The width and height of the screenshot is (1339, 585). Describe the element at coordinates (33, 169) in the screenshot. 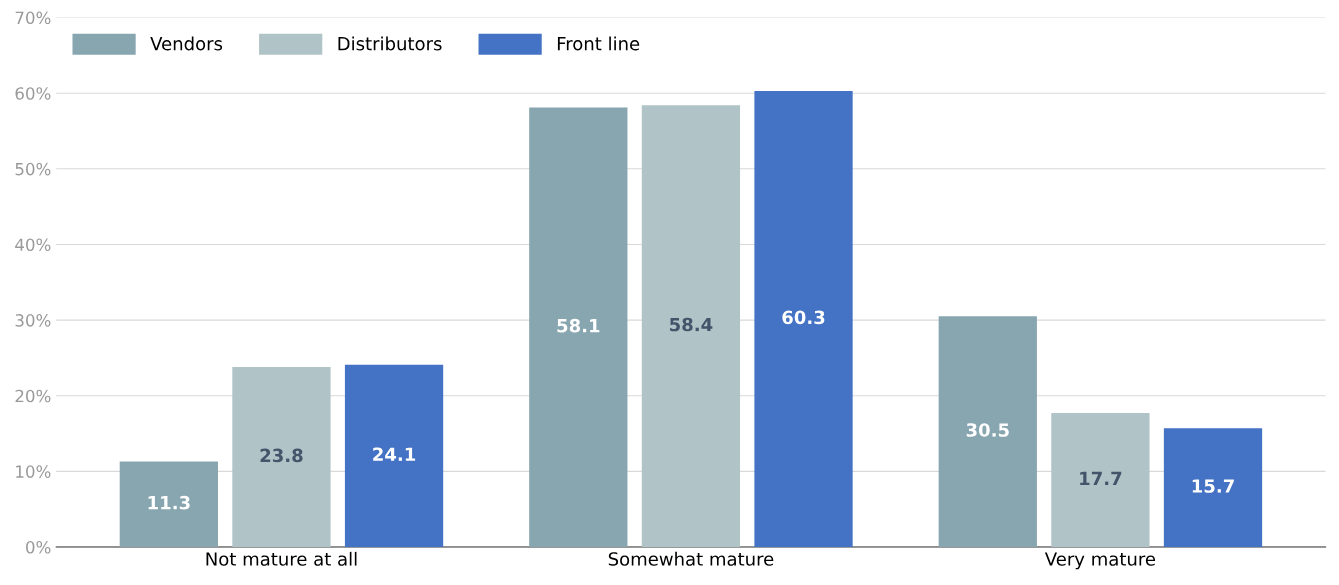

I see `y-tick-label: 50%` at that location.